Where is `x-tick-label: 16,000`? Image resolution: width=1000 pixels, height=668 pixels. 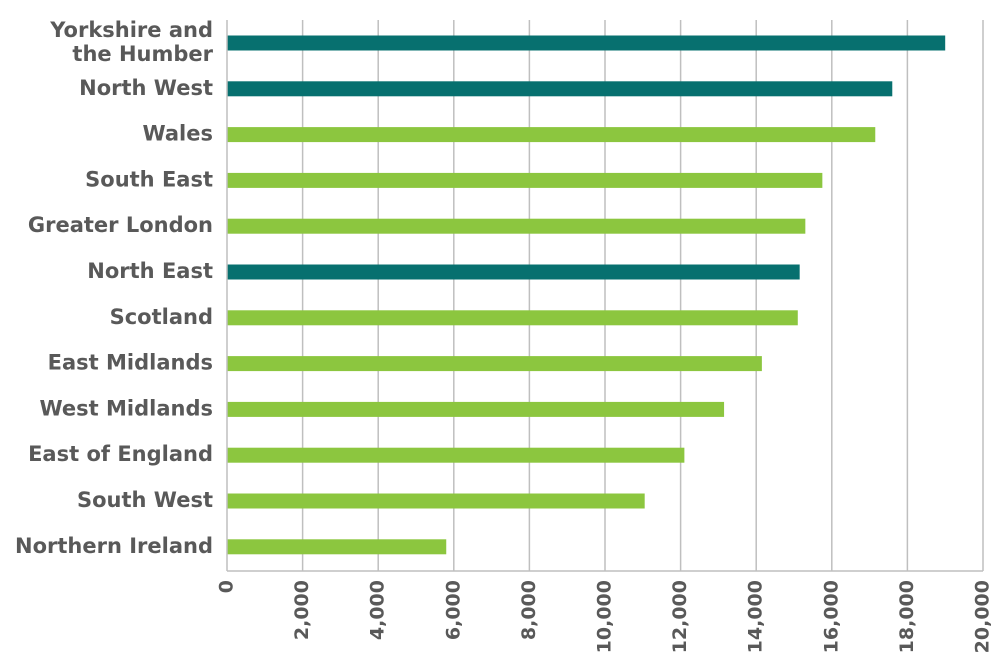 x-tick-label: 16,000 is located at coordinates (831, 616).